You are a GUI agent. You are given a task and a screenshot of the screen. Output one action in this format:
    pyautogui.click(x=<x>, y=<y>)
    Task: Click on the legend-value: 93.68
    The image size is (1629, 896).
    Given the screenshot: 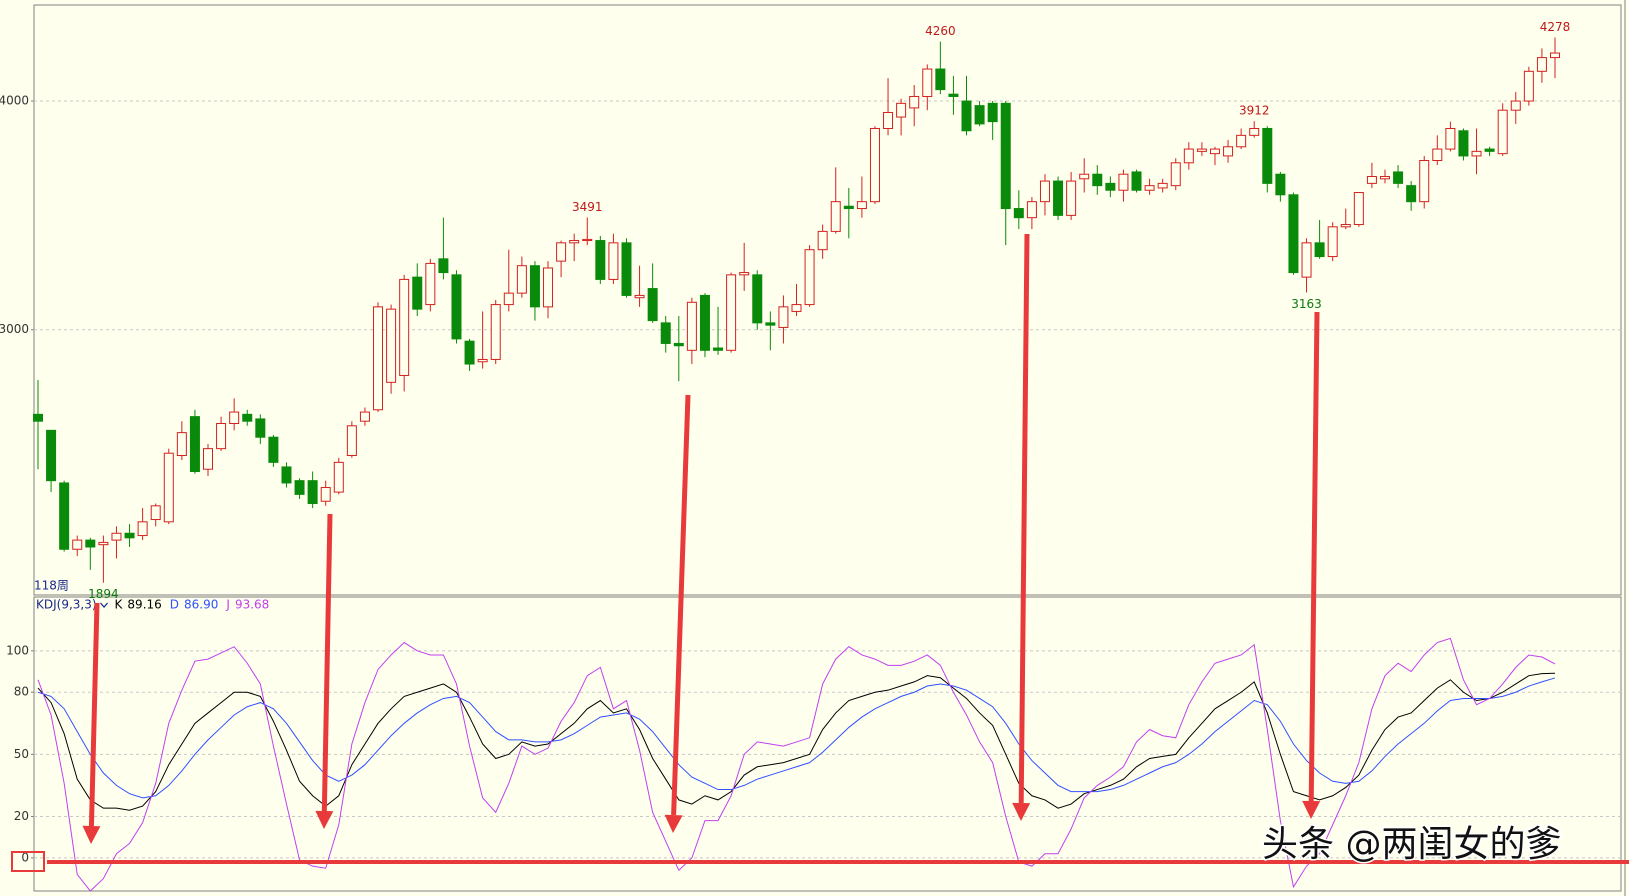 What is the action you would take?
    pyautogui.click(x=252, y=605)
    